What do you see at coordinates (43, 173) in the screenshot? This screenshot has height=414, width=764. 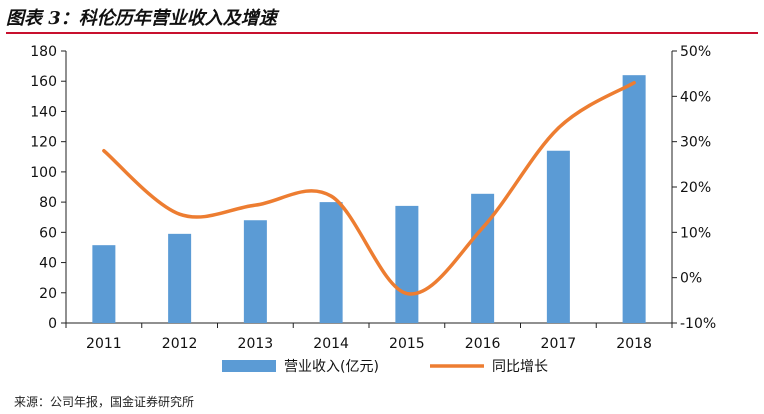 I see `left-axis-tick-label: 100` at bounding box center [43, 173].